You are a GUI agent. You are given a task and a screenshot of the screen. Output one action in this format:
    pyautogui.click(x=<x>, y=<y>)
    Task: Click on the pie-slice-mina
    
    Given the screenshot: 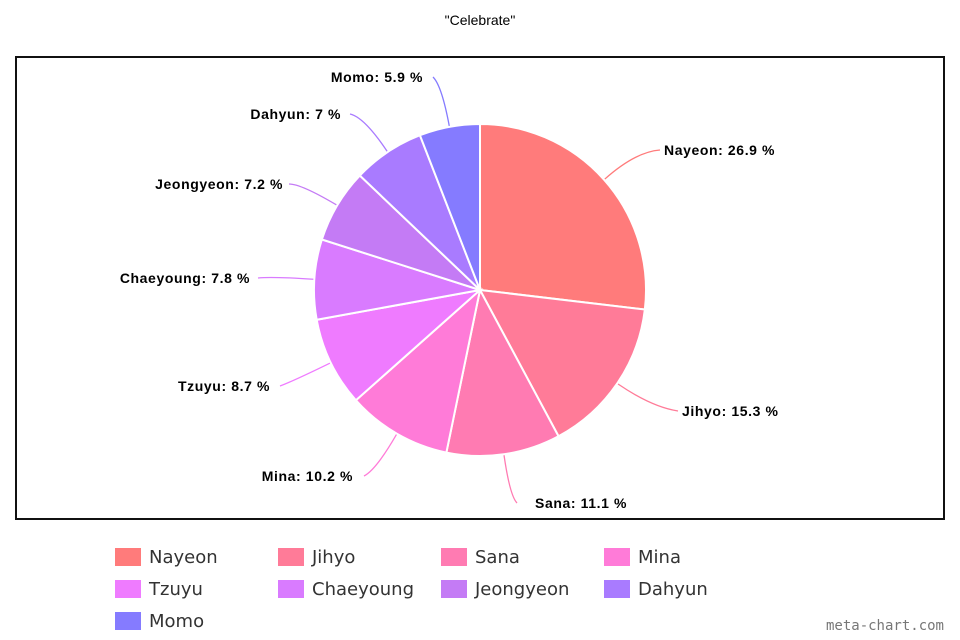 What is the action you would take?
    pyautogui.click(x=418, y=370)
    